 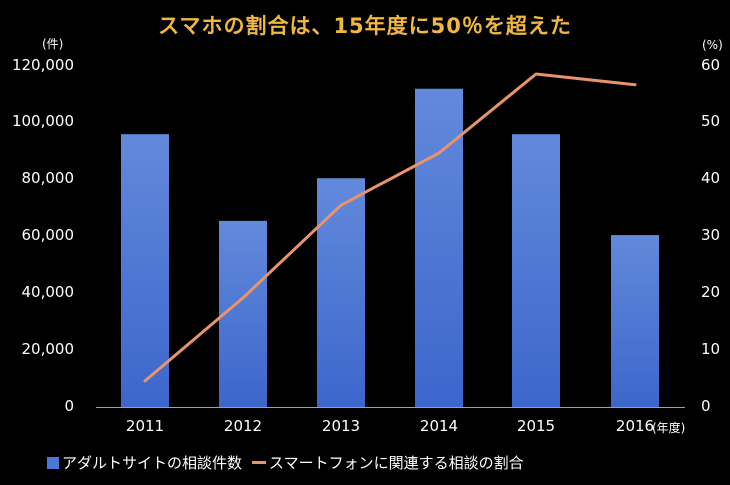 What do you see at coordinates (711, 121) in the screenshot?
I see `right-tick-50: 50` at bounding box center [711, 121].